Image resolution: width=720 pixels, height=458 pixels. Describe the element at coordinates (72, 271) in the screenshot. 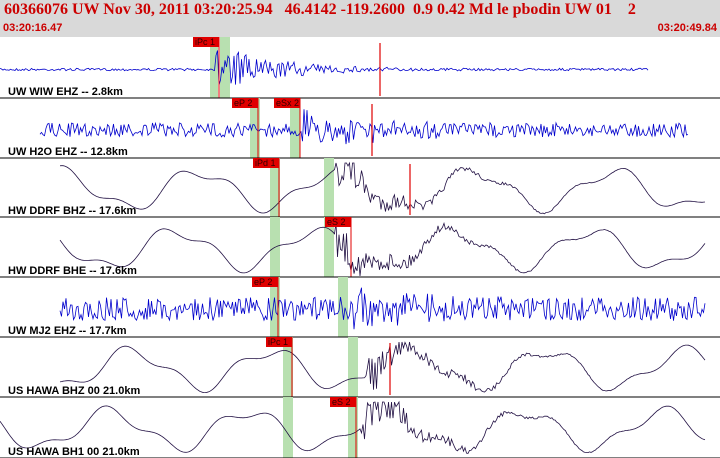

I see `station-label: HW DDRF BHE -- 17.6km` at that location.